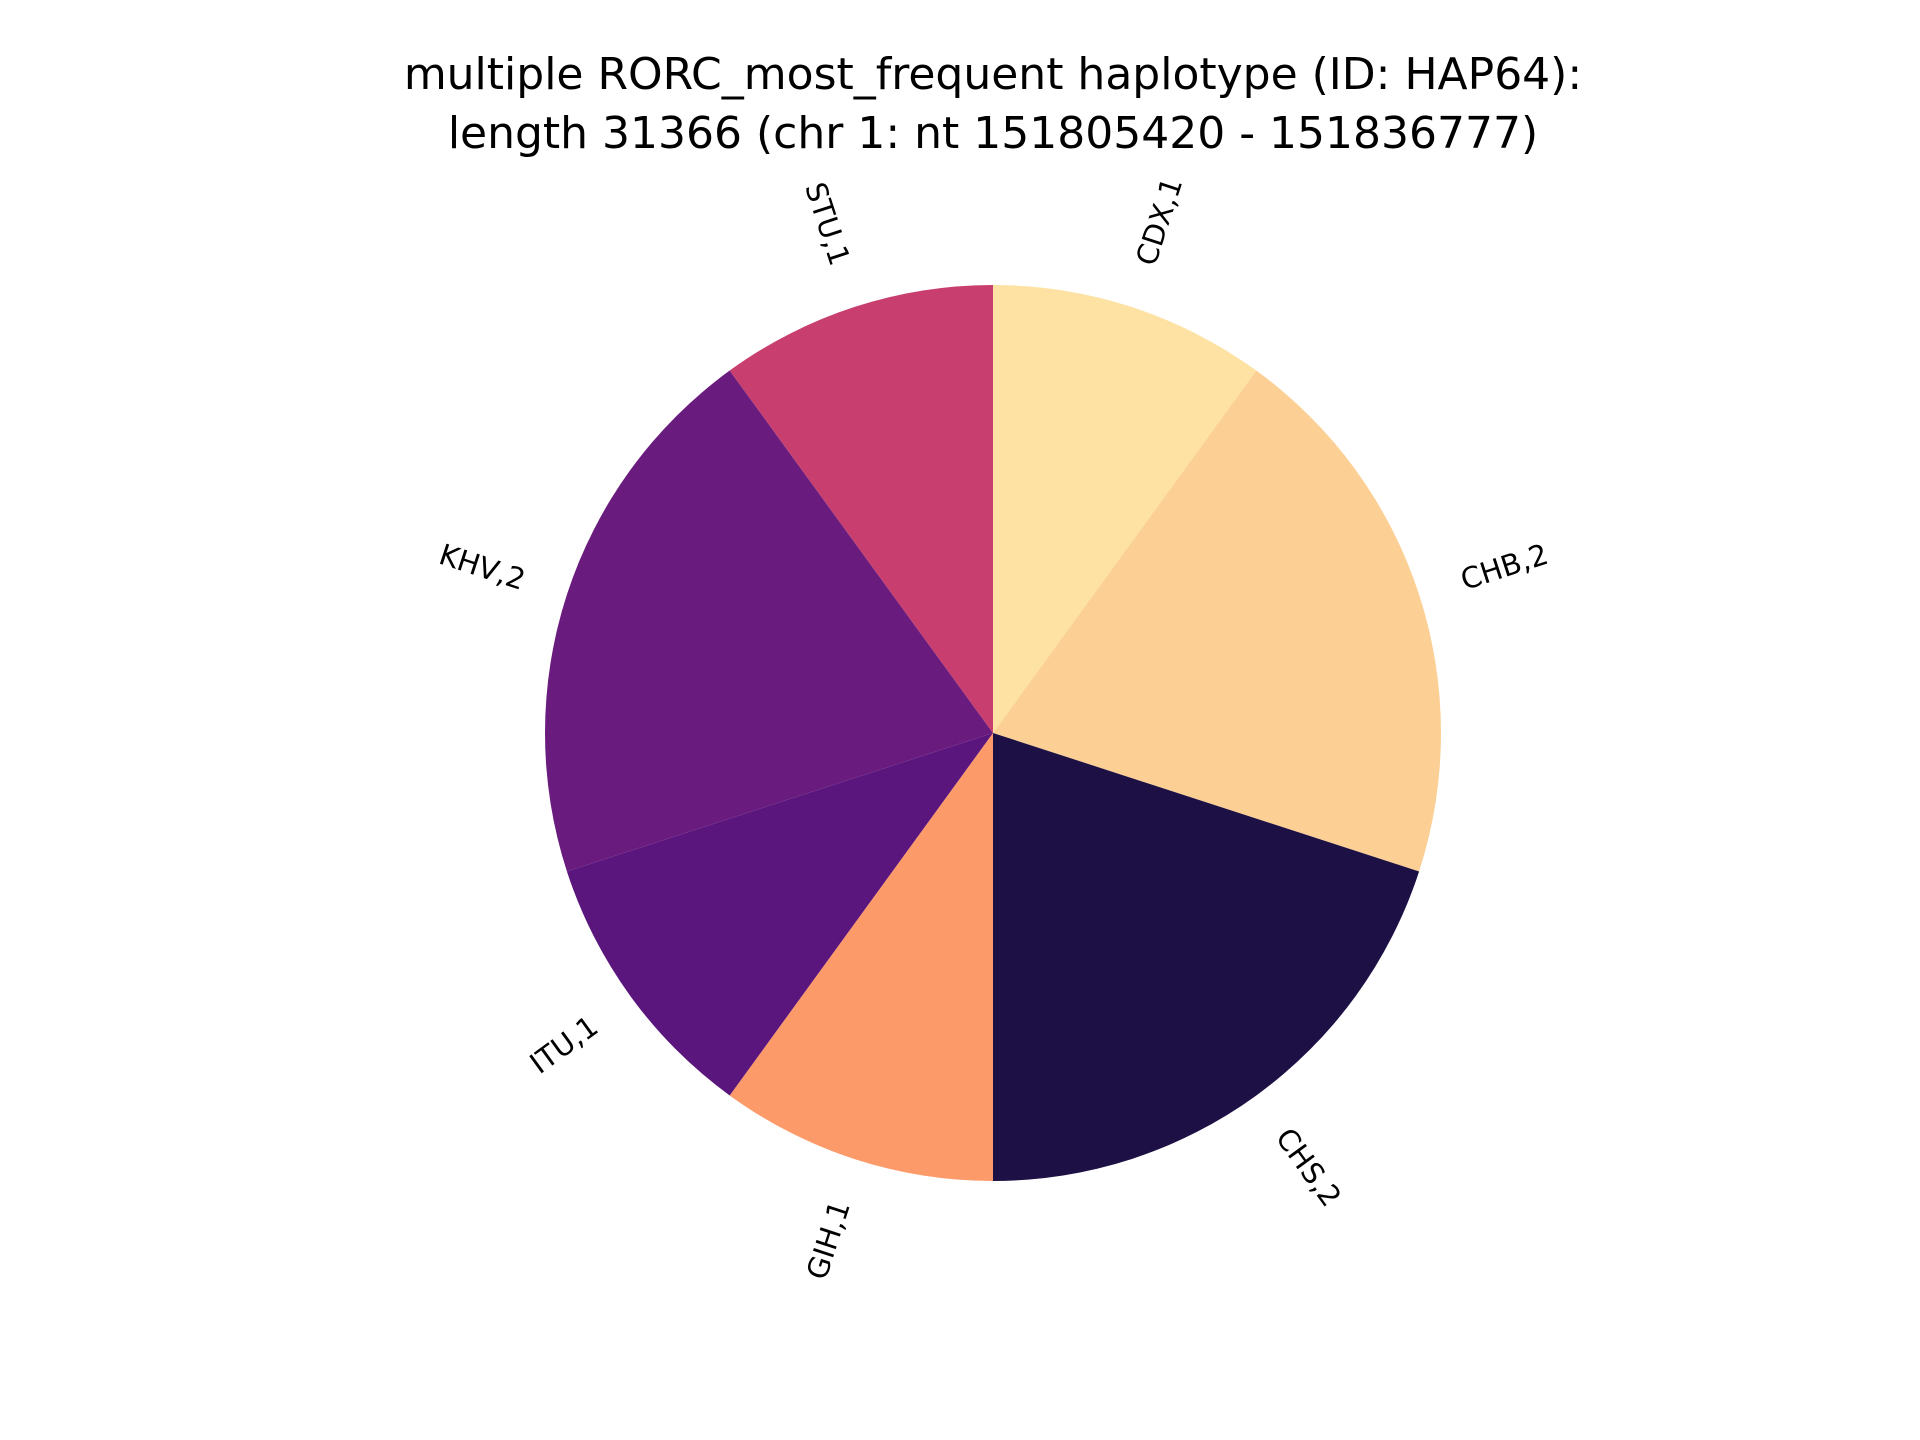  I want to click on pie-slice-itu, so click(779, 914).